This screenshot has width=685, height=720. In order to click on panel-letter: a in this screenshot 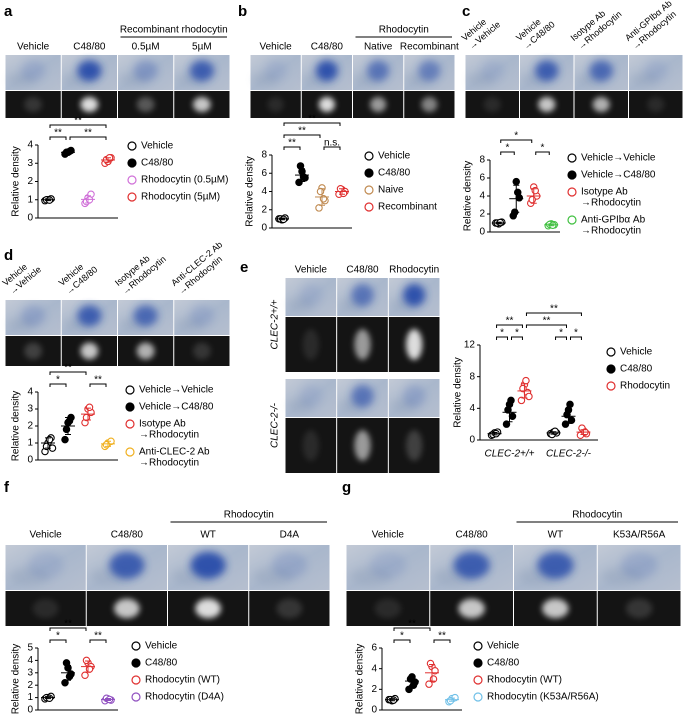, I will do `click(8, 11)`.